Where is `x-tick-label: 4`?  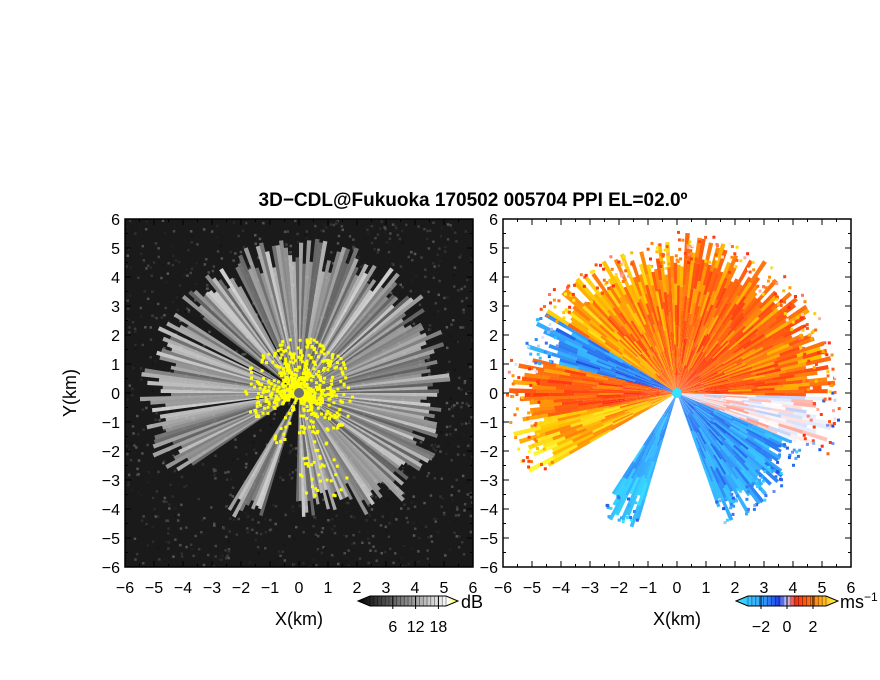
x-tick-label: 4 is located at coordinates (415, 588).